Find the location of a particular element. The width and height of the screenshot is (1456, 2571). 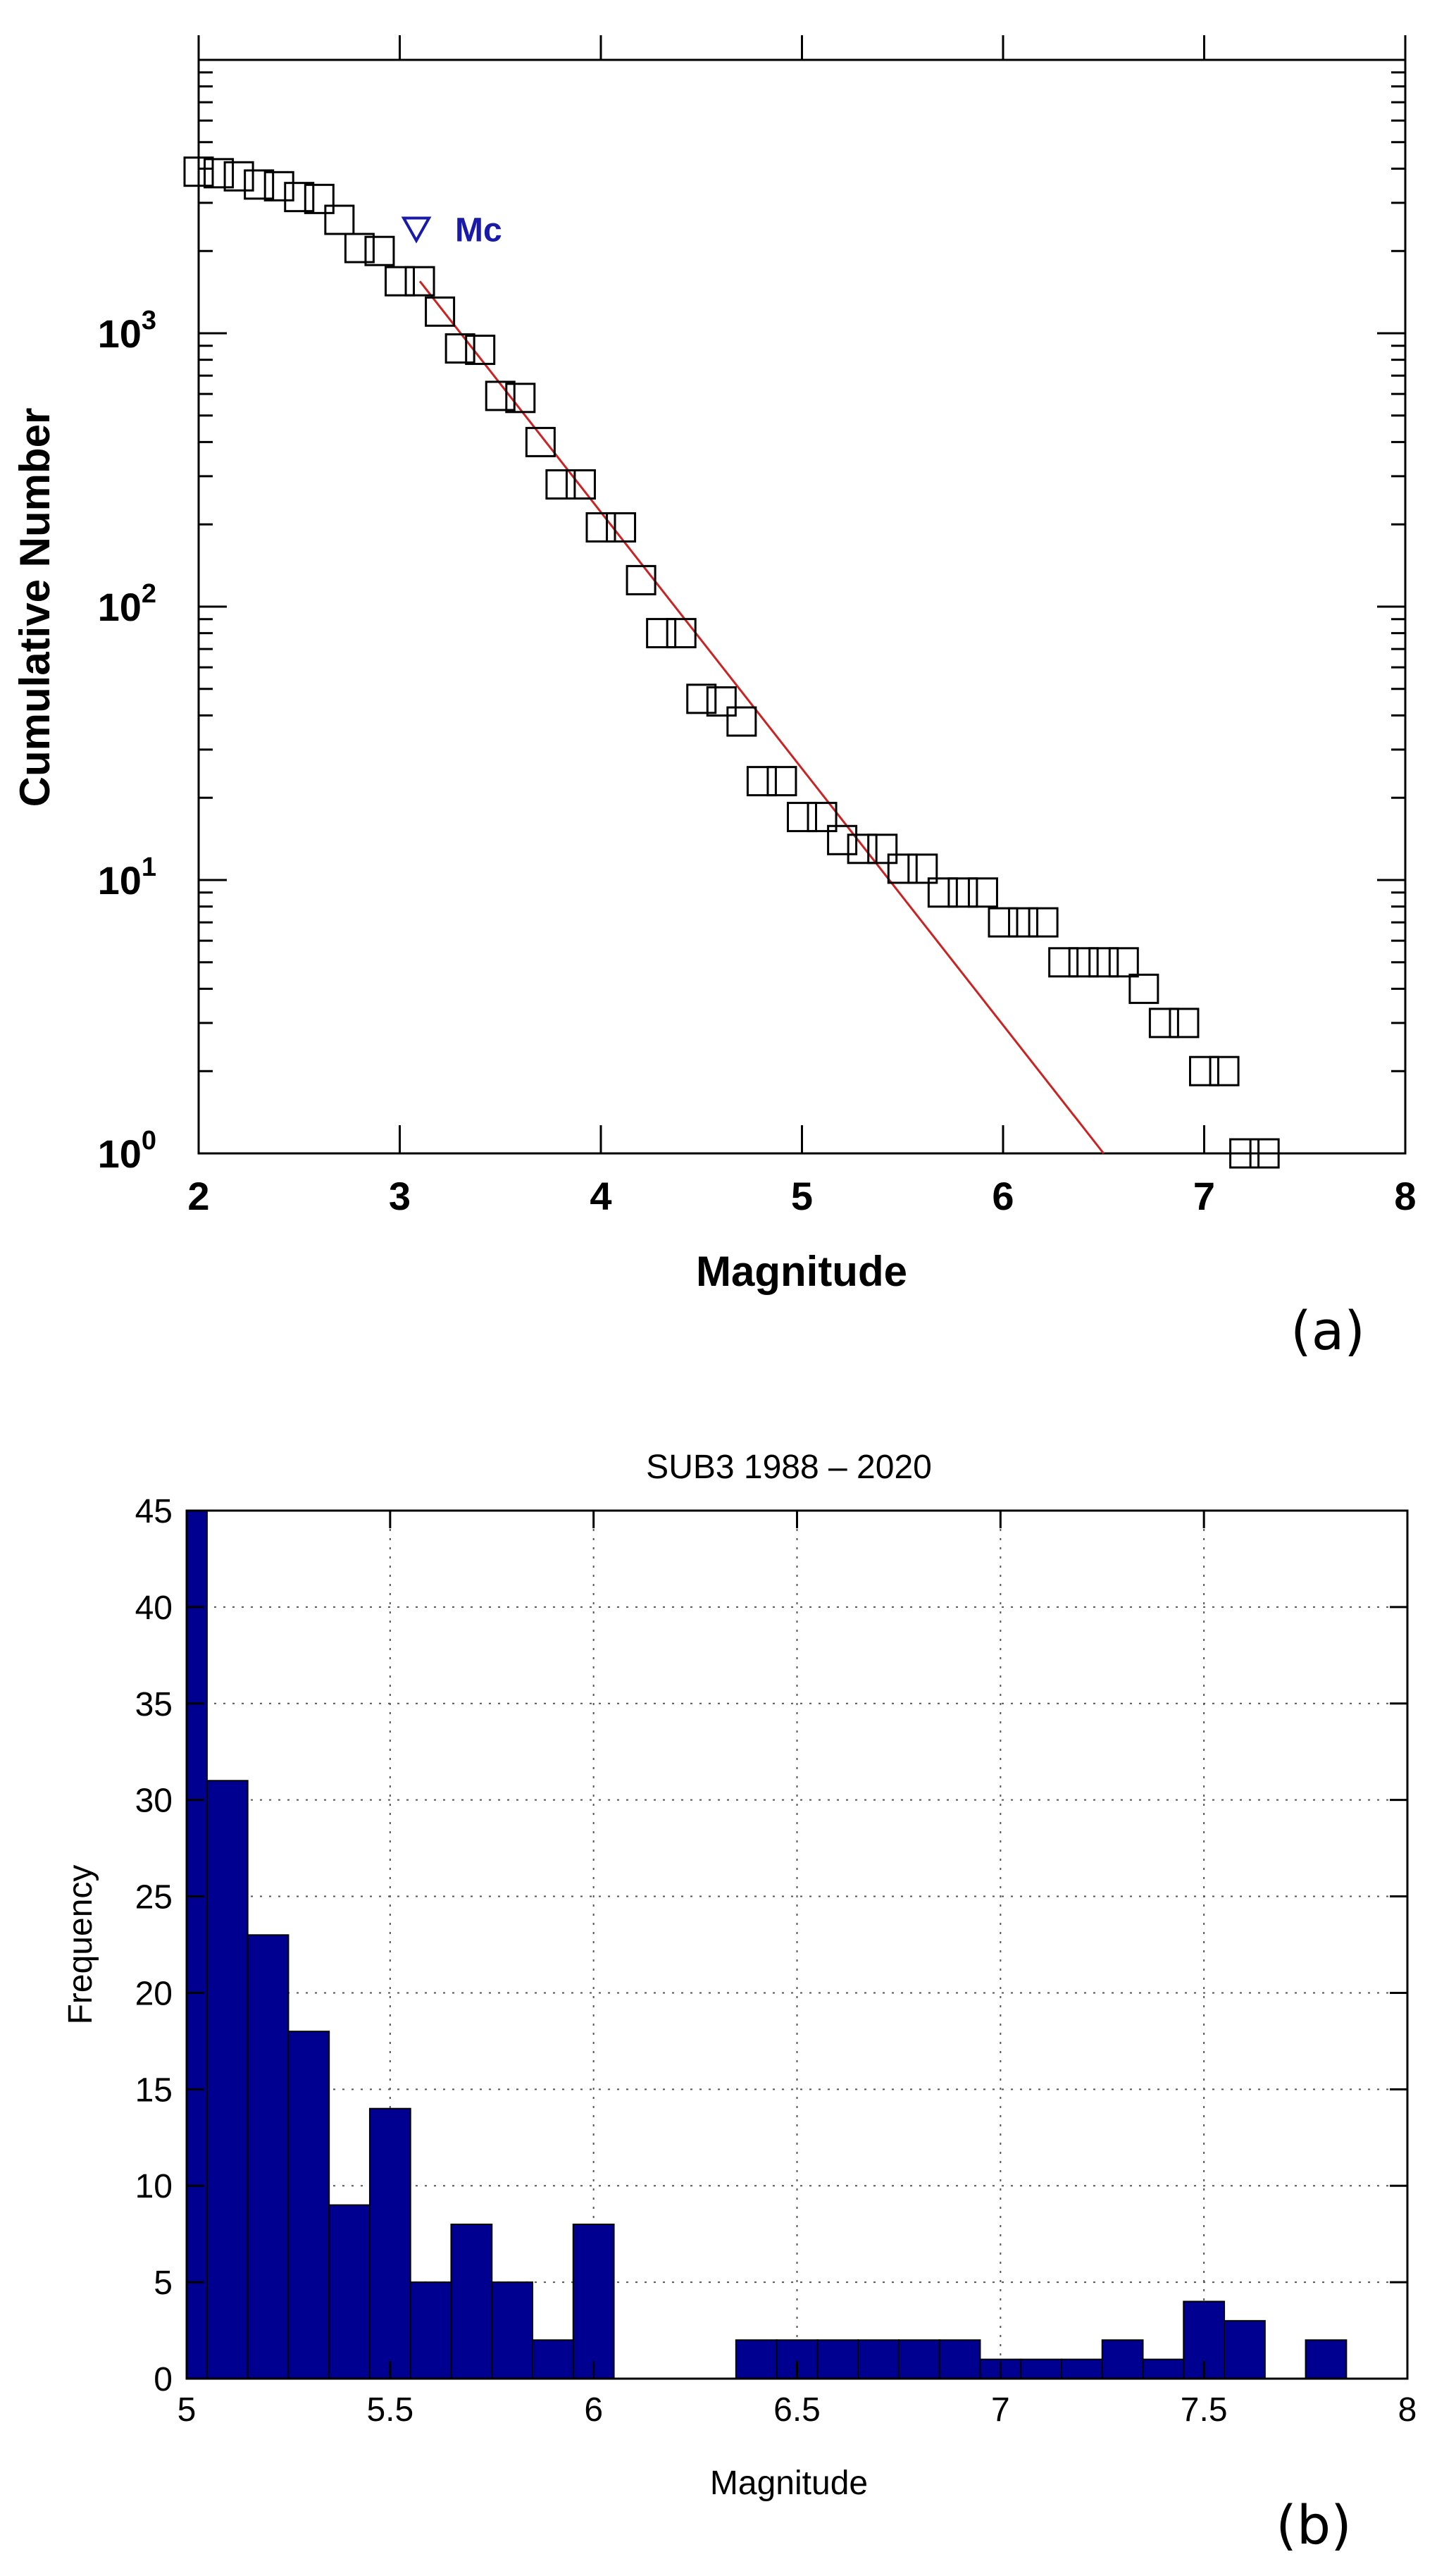

y-tick-label: 40 is located at coordinates (154, 1608).